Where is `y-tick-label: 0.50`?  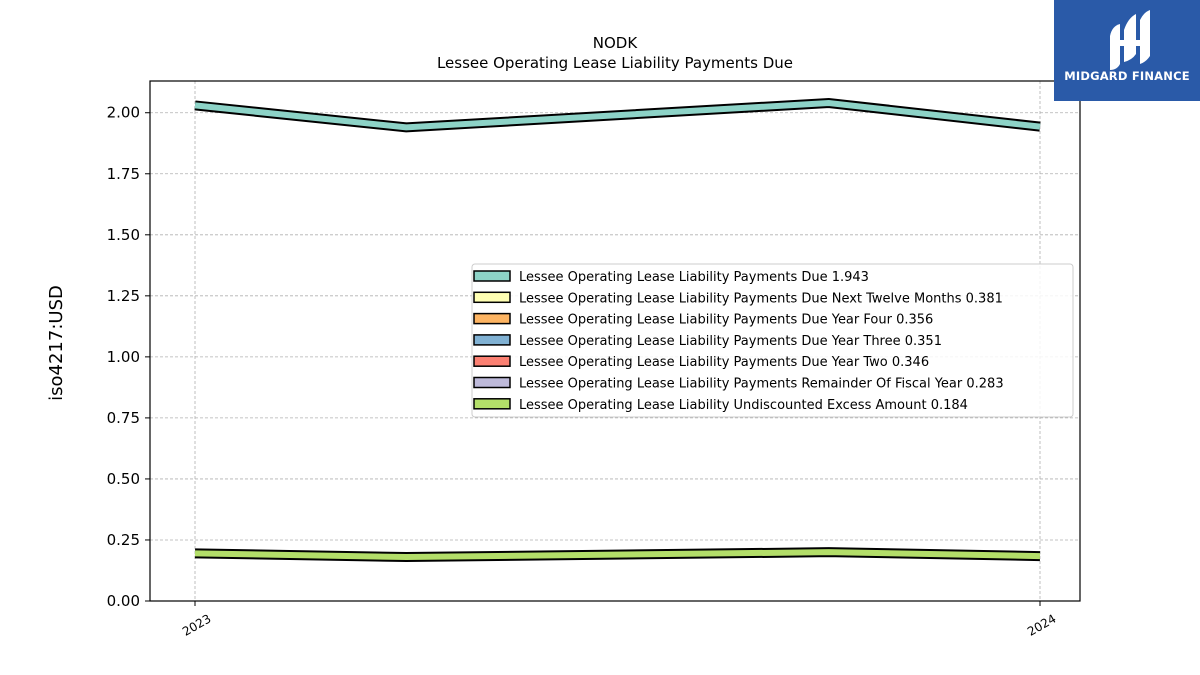 y-tick-label: 0.50 is located at coordinates (123, 479).